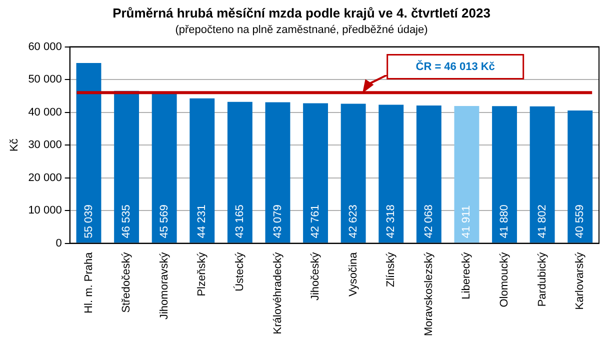 Image resolution: width=611 pixels, height=339 pixels. Describe the element at coordinates (504, 280) in the screenshot. I see `x-tick-label: Olomoucký` at that location.